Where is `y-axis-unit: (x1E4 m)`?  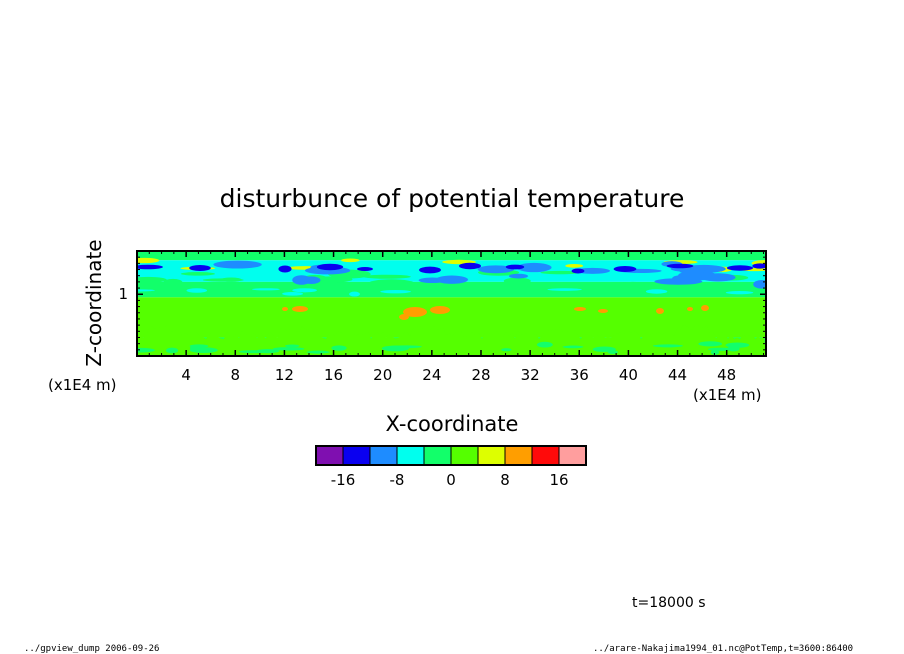 y-axis-unit: (x1E4 m) is located at coordinates (82, 385).